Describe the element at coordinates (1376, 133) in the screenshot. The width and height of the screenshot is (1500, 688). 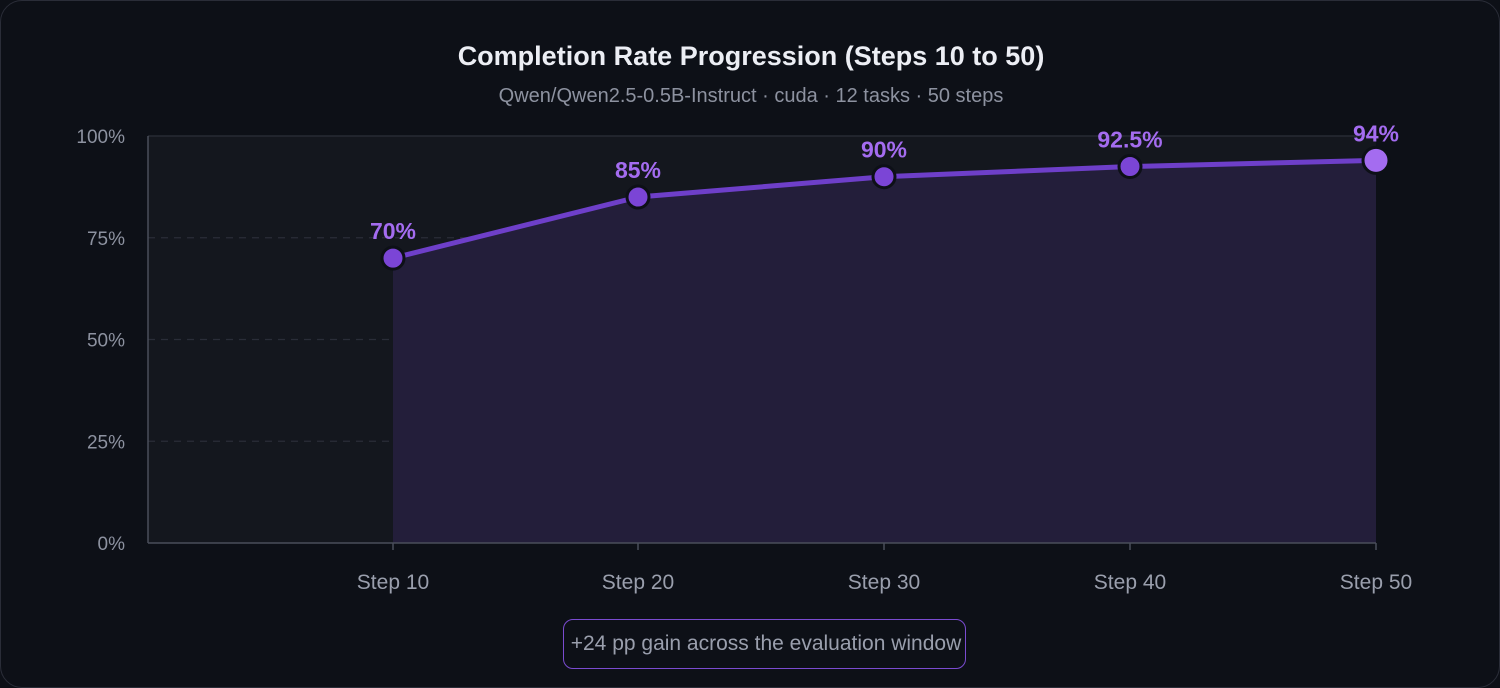
I see `data-label: 94%` at that location.